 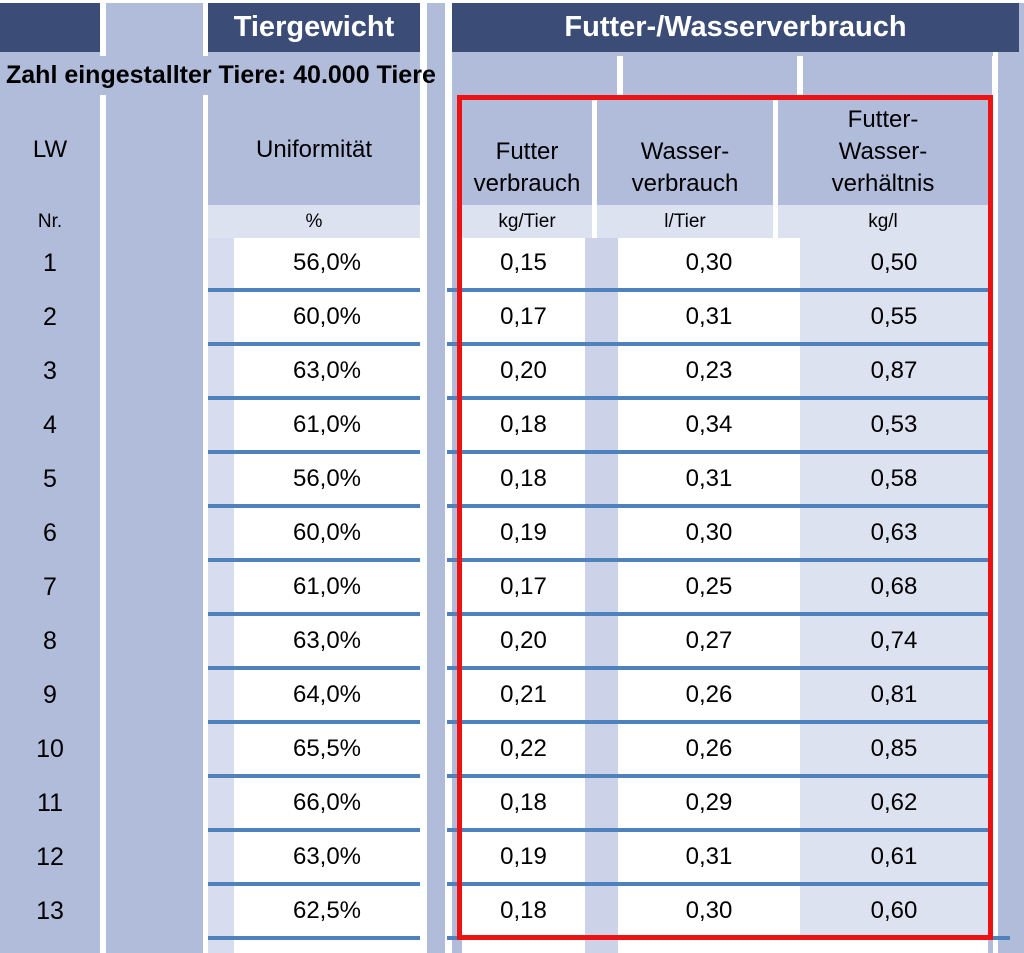 I want to click on cell-verhaeltnis: 0,68, so click(x=894, y=587).